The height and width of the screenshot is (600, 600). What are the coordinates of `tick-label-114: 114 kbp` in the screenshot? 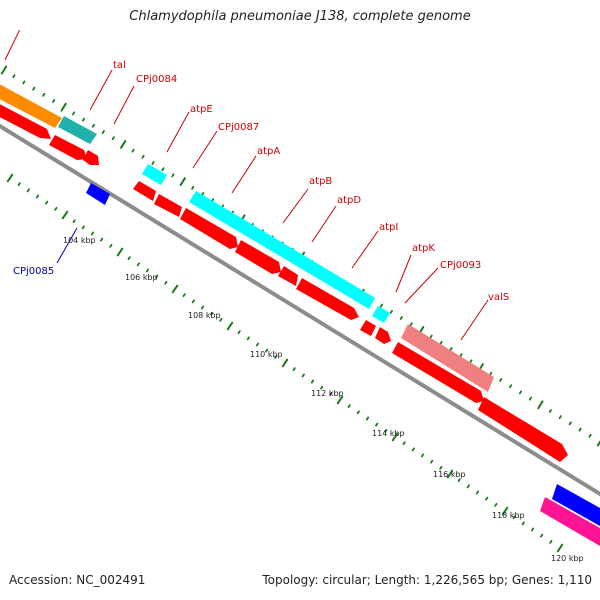 It's located at (388, 433).